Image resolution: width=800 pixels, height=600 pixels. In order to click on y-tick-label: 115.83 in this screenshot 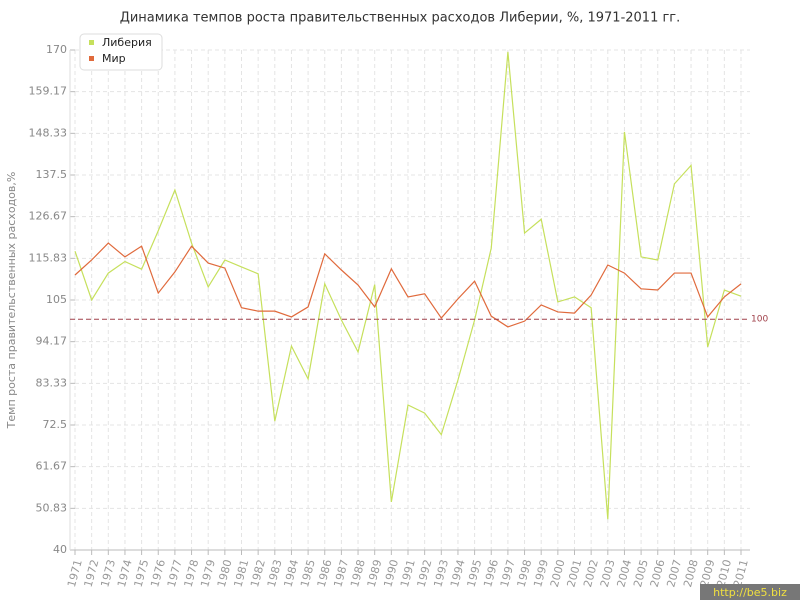, I will do `click(48, 257)`.